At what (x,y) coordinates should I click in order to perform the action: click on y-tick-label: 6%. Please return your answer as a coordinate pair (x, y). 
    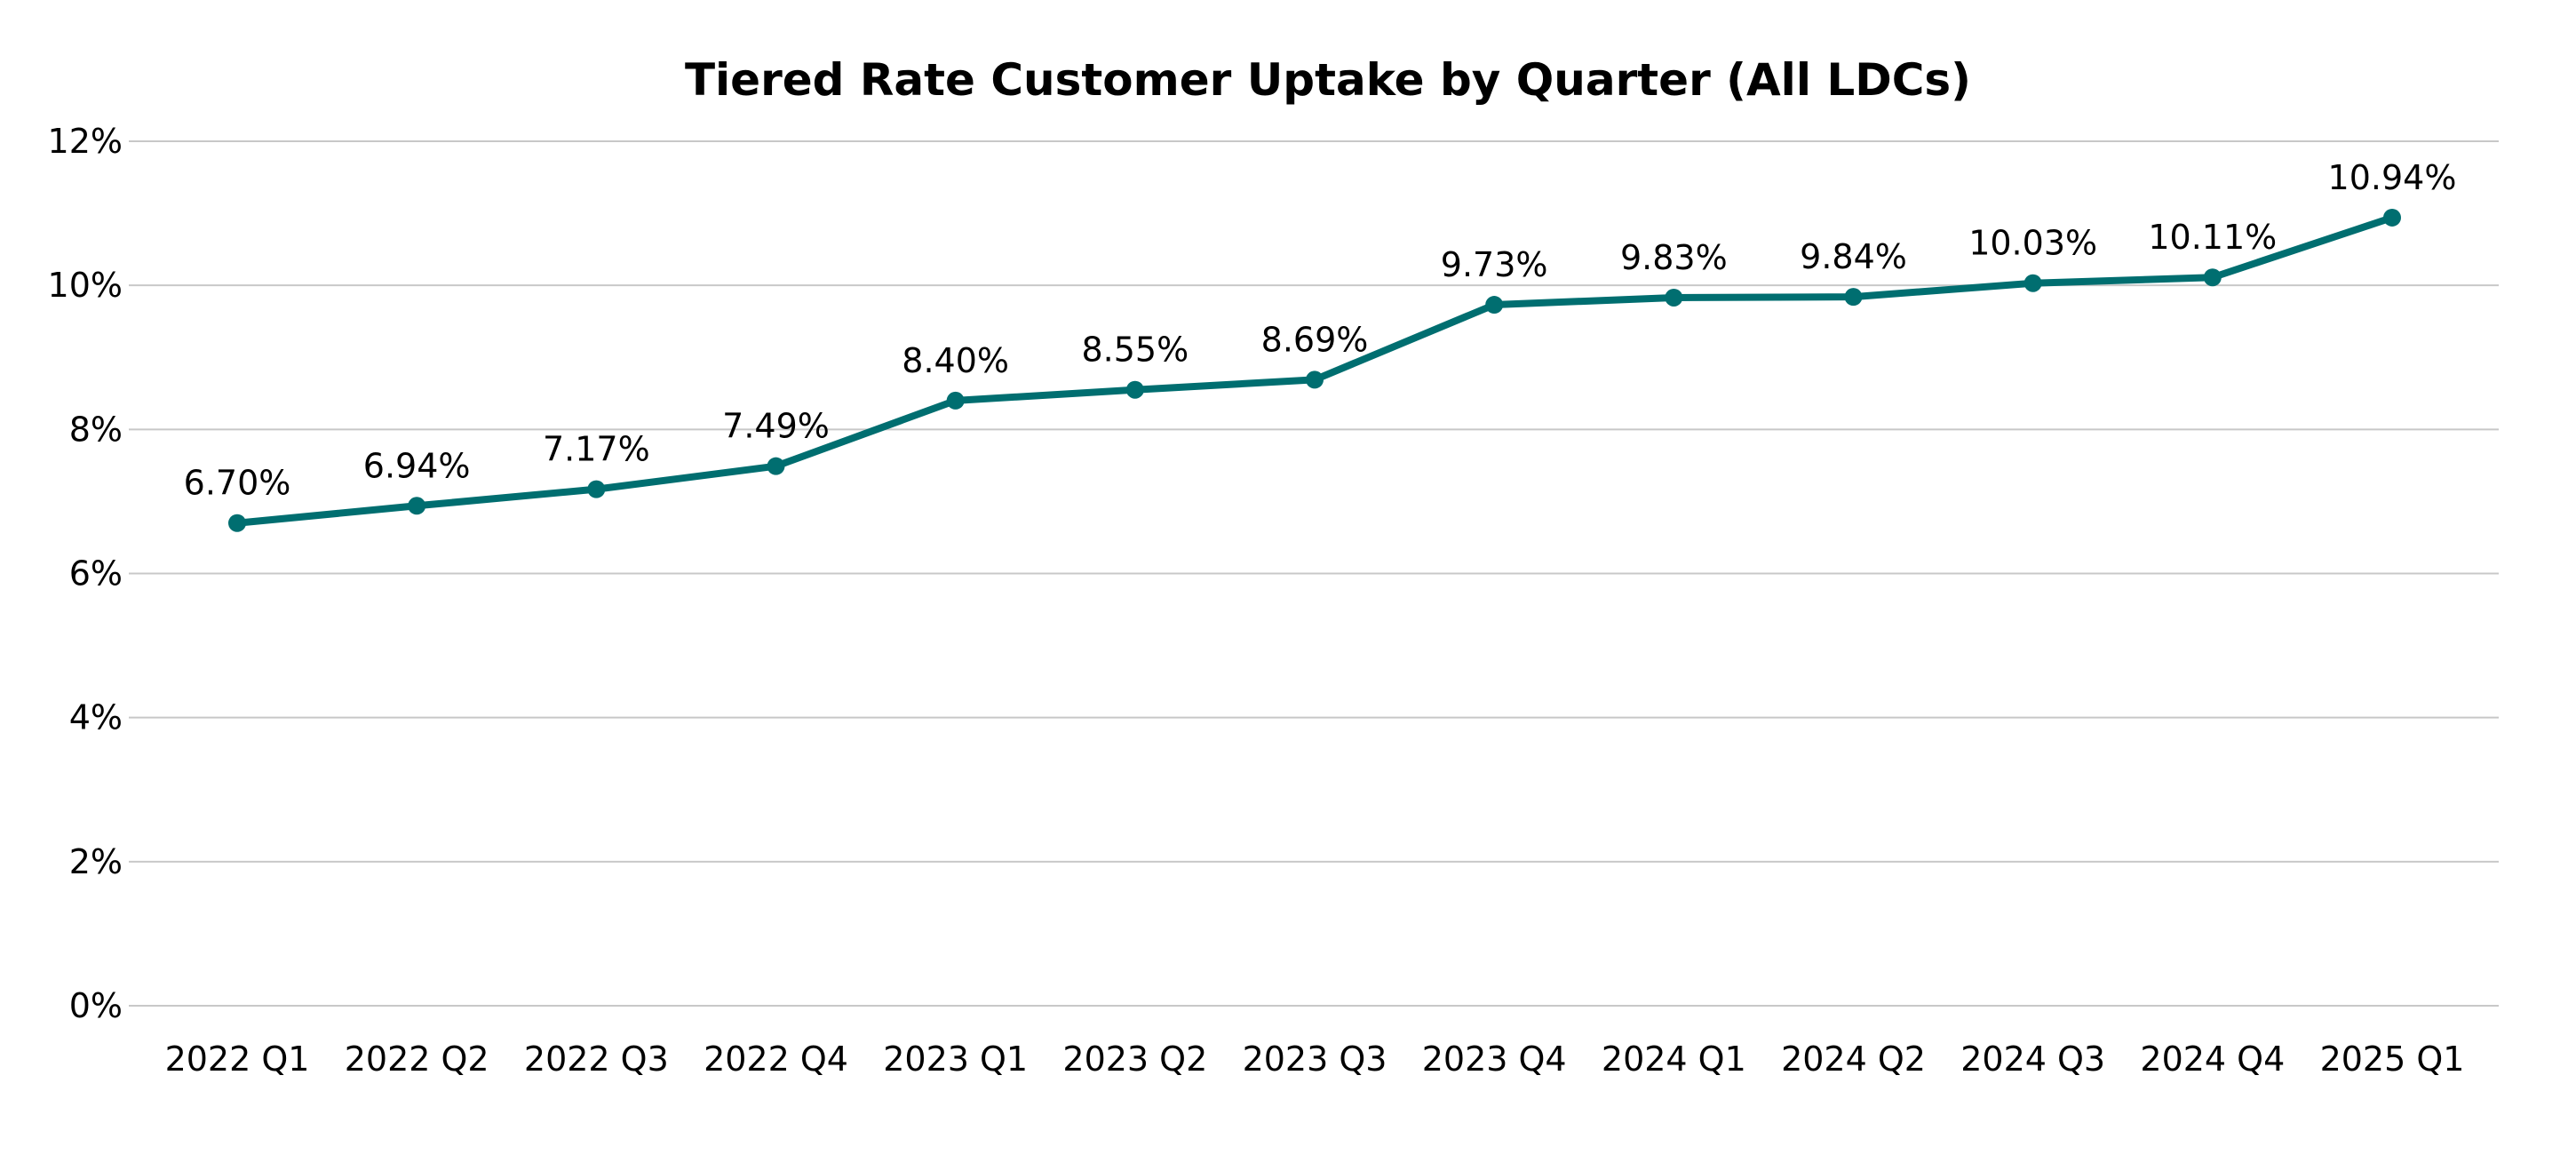
    Looking at the image, I should click on (96, 573).